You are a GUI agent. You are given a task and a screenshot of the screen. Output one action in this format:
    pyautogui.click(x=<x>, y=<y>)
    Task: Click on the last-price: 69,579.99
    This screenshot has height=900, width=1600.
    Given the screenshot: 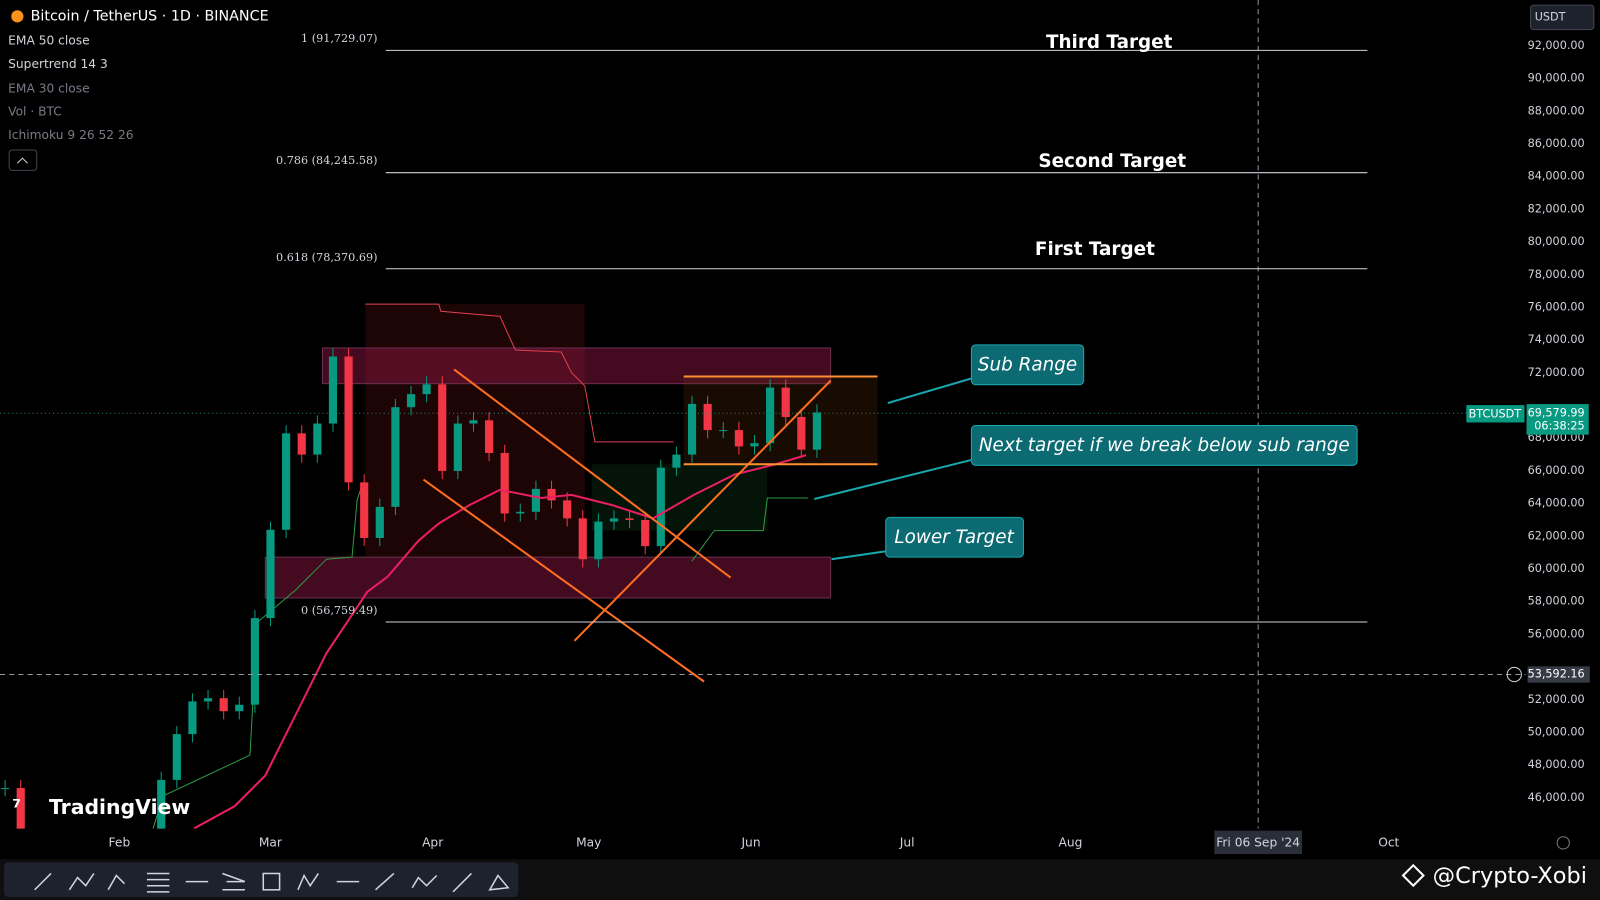 What is the action you would take?
    pyautogui.click(x=1556, y=412)
    